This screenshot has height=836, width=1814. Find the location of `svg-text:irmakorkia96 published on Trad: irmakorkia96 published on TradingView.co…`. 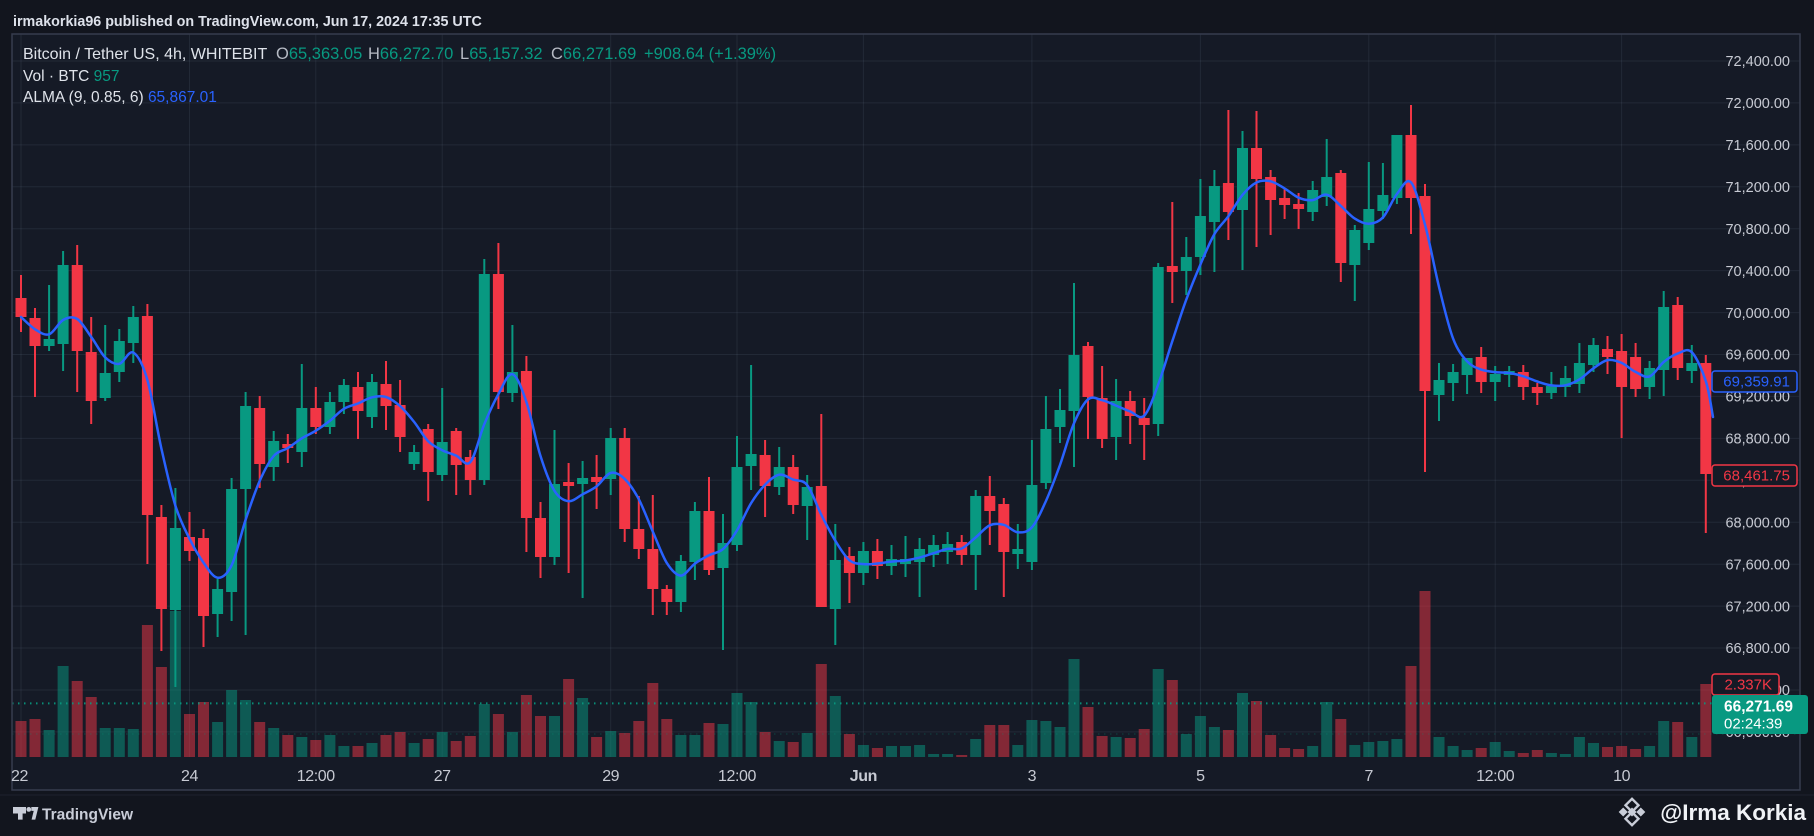

svg-text:irmakorkia96 published on Trad: irmakorkia96 published on TradingView.co… is located at coordinates (247, 22).